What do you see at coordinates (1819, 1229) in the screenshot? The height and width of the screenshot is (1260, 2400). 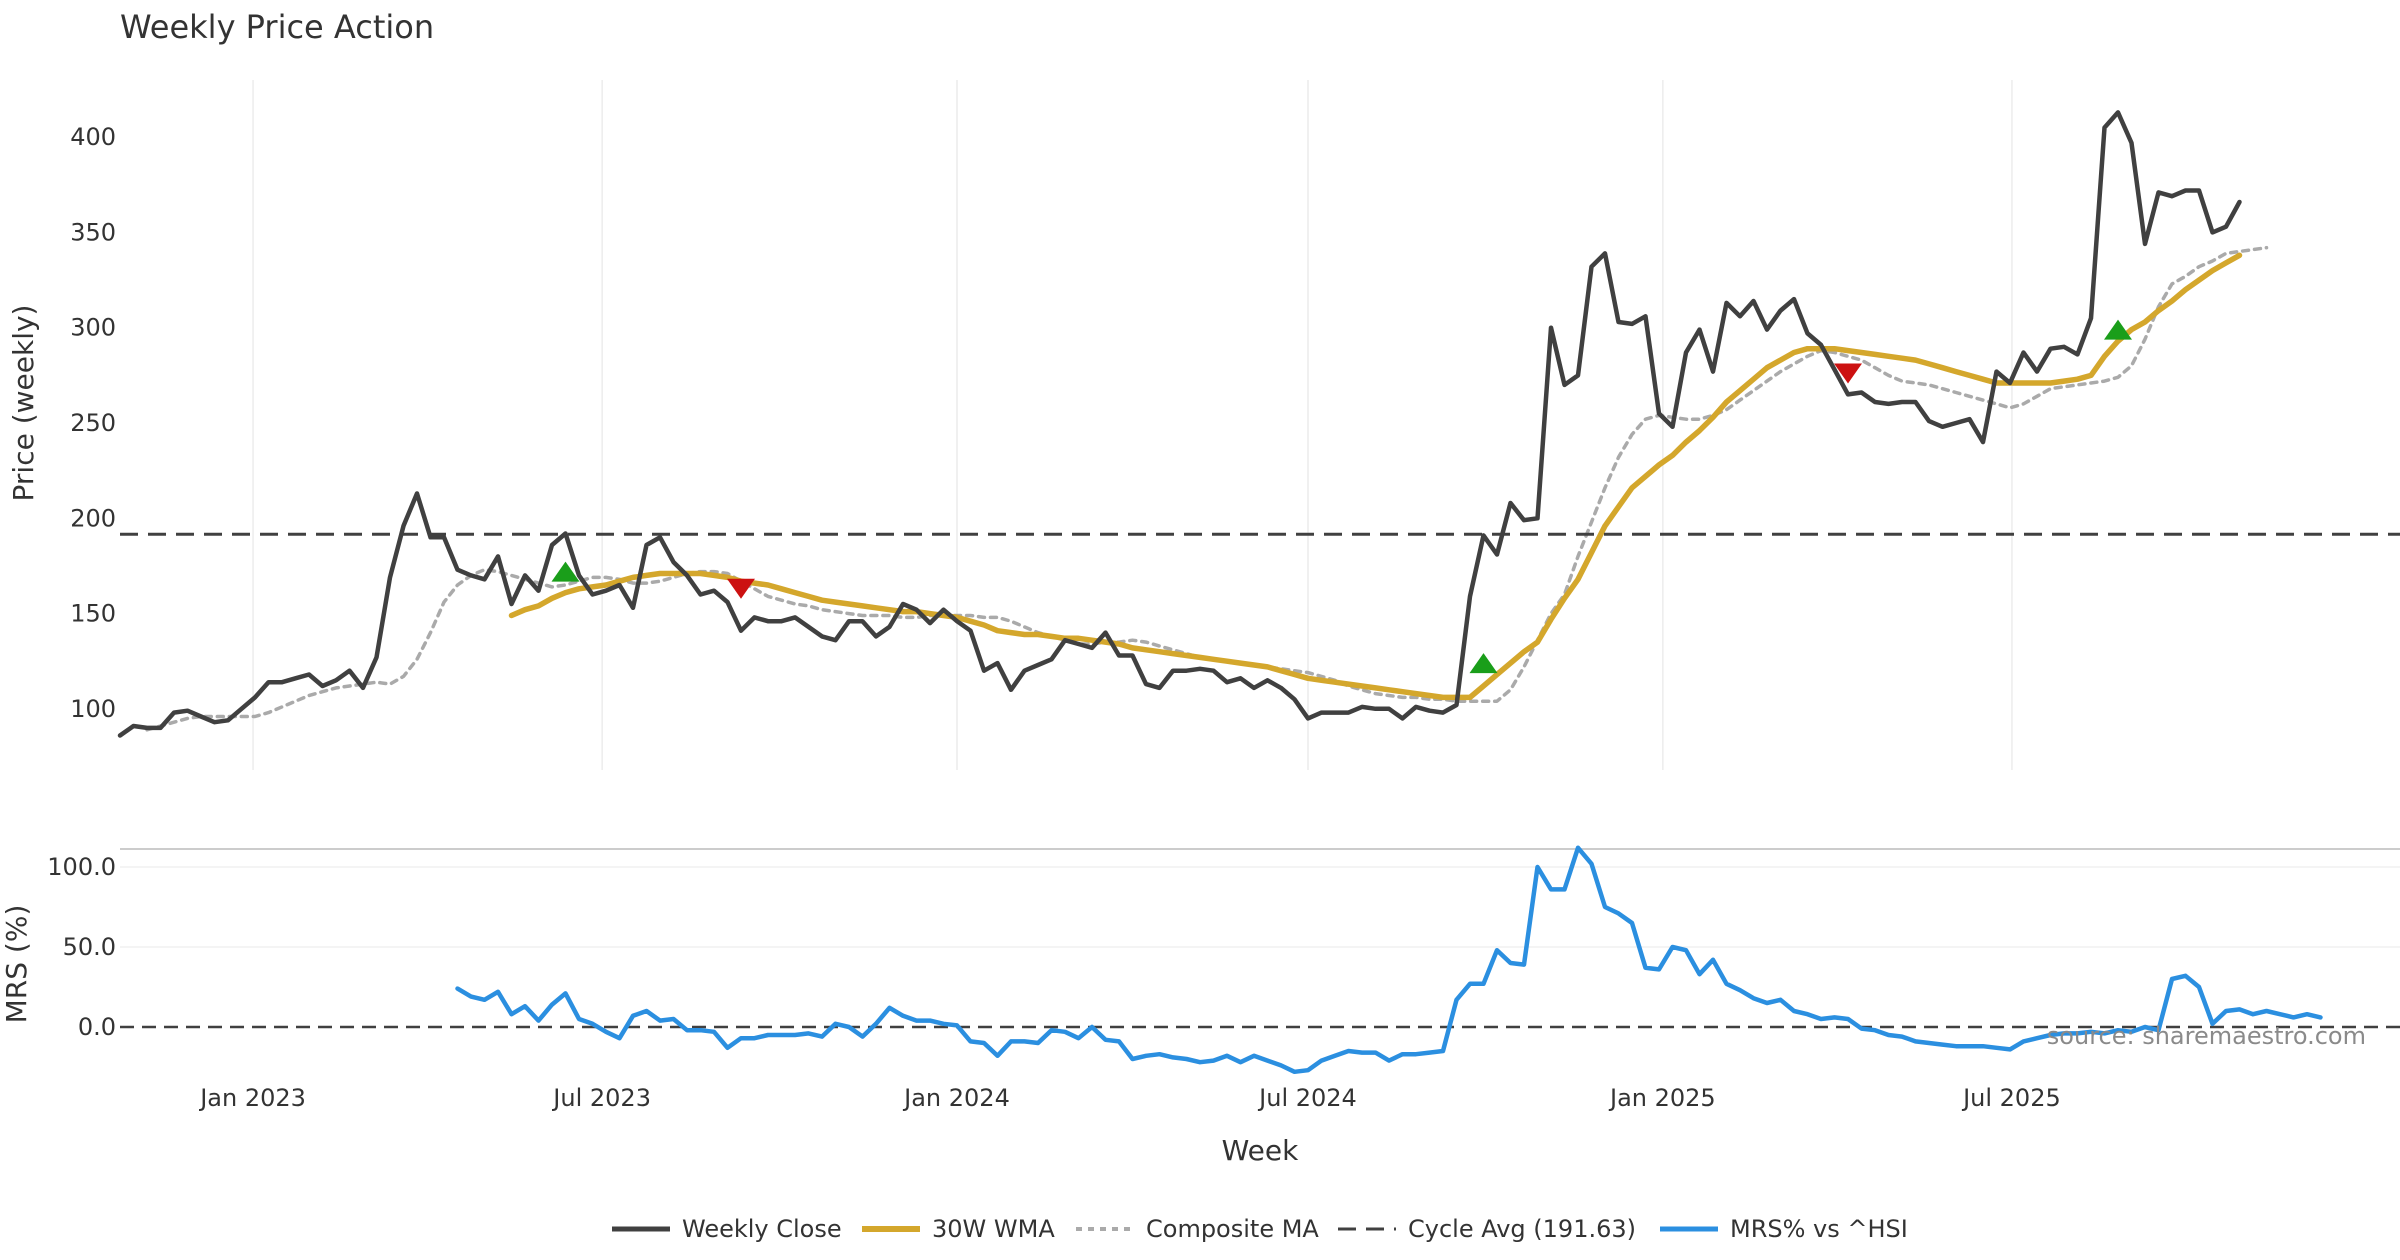 I see `legend-label-mrs: MRS% vs ^HSI` at bounding box center [1819, 1229].